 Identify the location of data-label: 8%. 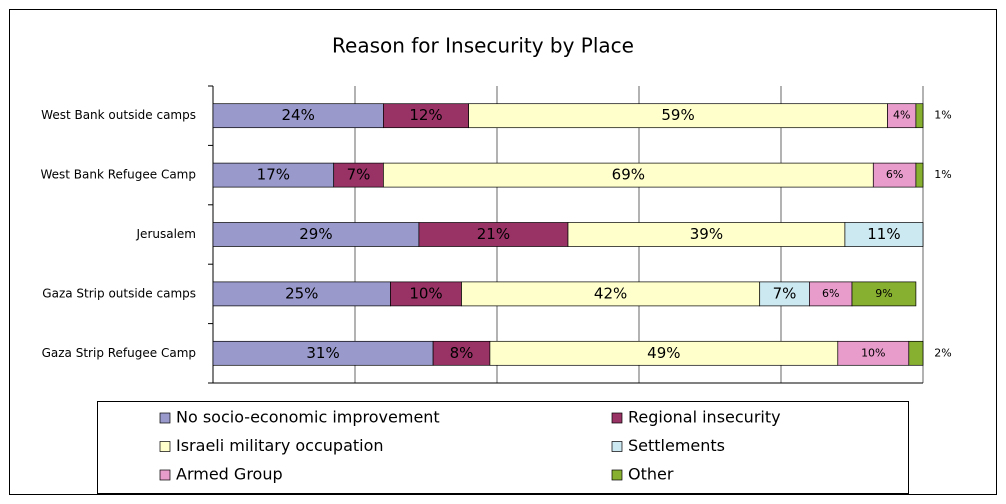
(462, 353).